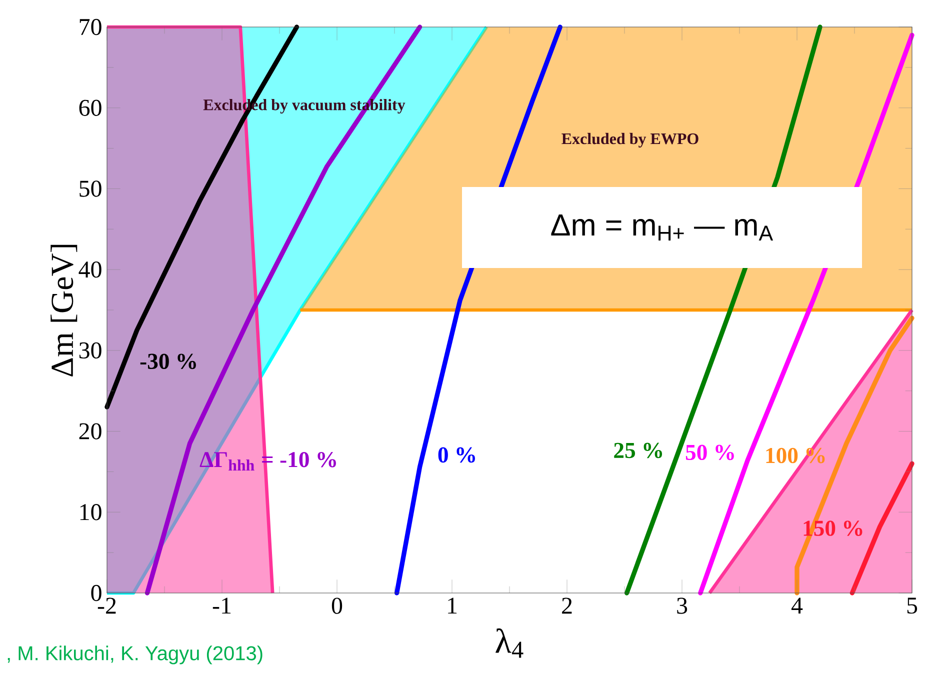  What do you see at coordinates (456, 455) in the screenshot?
I see `series-label: 0 %` at bounding box center [456, 455].